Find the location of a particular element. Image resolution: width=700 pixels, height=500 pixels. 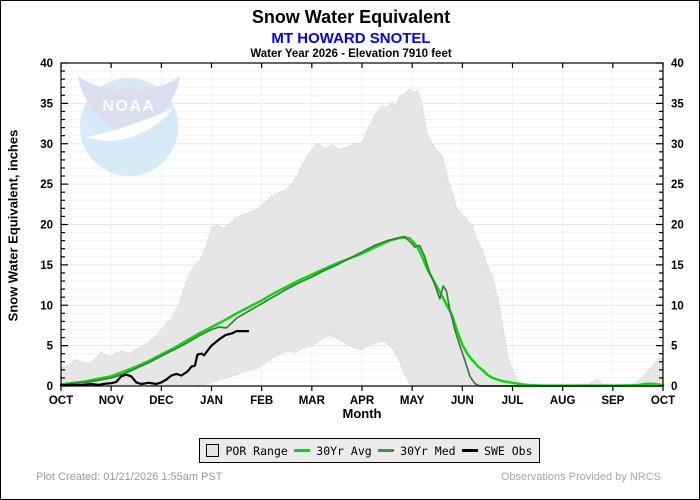

legend-label: SWE Obs is located at coordinates (508, 450).